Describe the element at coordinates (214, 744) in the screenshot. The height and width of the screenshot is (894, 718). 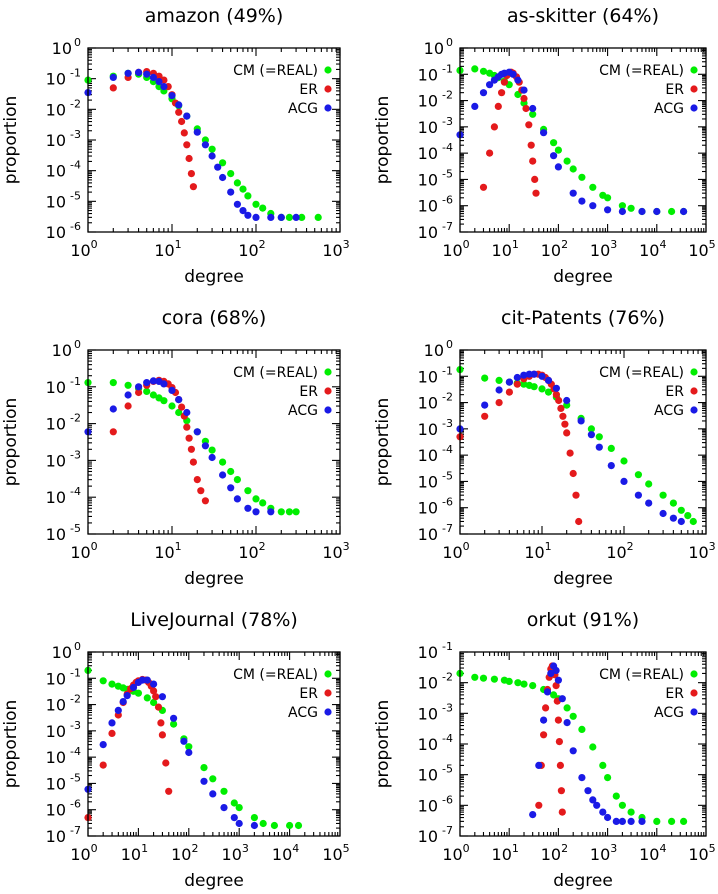
I see `plot-frame` at that location.